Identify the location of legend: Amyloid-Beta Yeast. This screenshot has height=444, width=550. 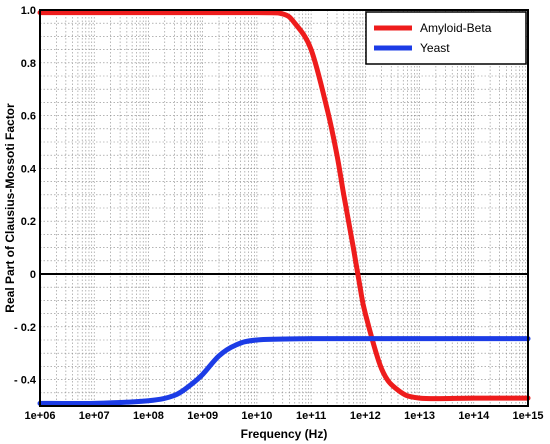
(446, 38).